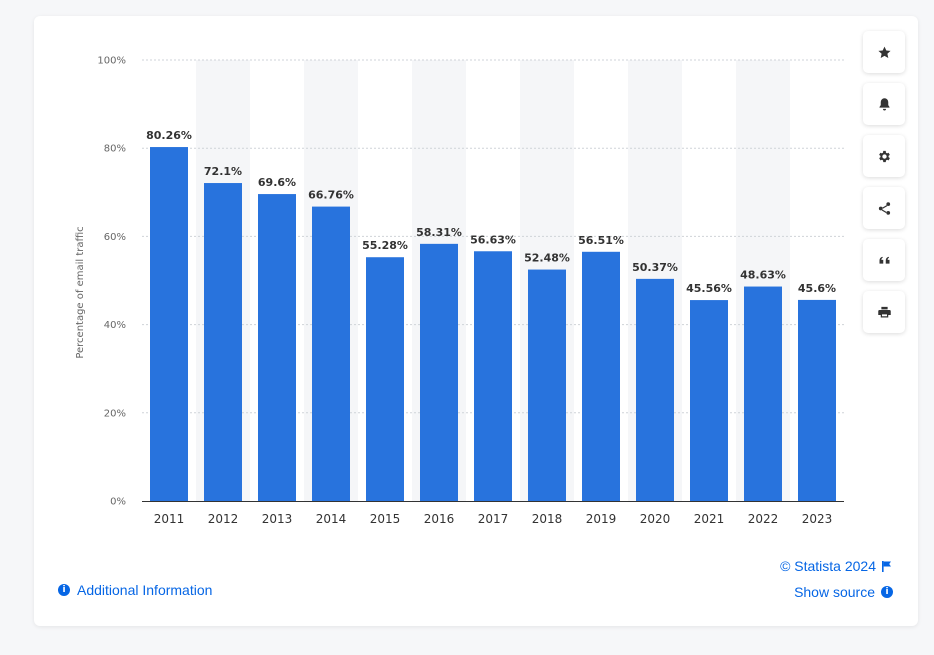 This screenshot has width=934, height=655. I want to click on x-tick-label: 2013, so click(277, 519).